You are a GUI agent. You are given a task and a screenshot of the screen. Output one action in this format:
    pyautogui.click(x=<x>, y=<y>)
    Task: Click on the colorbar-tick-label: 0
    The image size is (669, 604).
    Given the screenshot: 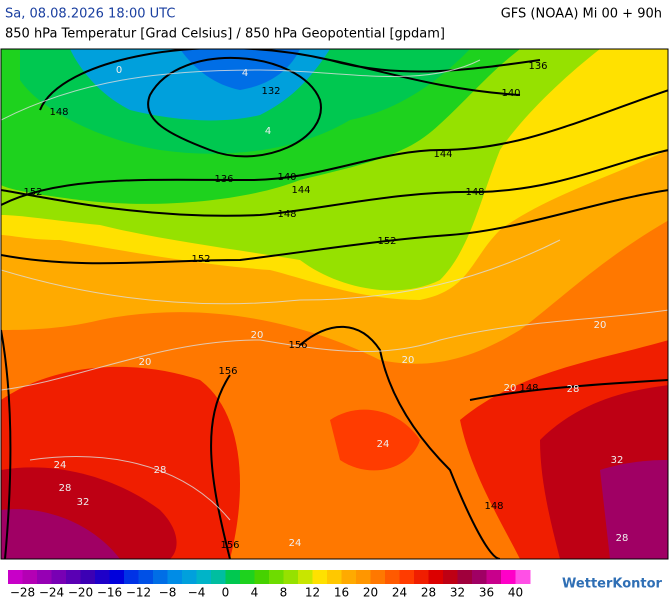 What is the action you would take?
    pyautogui.click(x=226, y=593)
    